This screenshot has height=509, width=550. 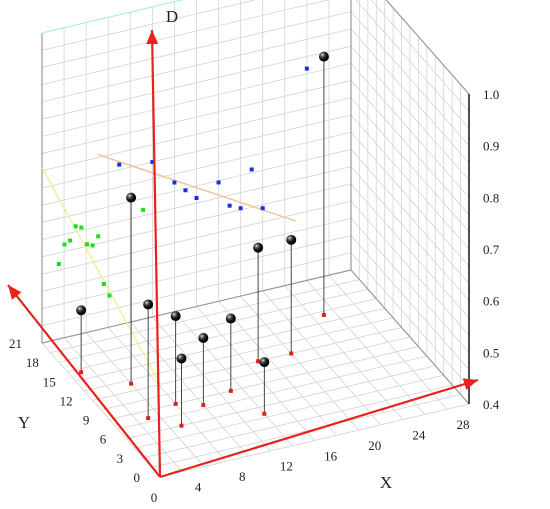 I want to click on y-tick-label: 6, so click(x=103, y=439).